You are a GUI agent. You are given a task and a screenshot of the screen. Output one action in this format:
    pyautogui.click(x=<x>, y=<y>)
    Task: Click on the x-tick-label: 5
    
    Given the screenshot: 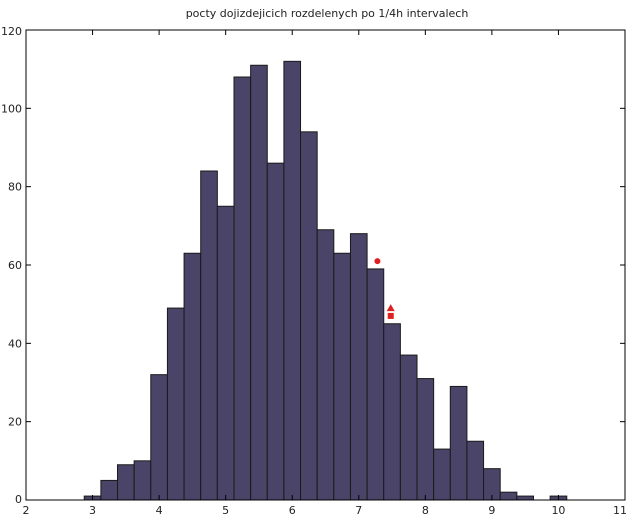 What is the action you would take?
    pyautogui.click(x=225, y=510)
    